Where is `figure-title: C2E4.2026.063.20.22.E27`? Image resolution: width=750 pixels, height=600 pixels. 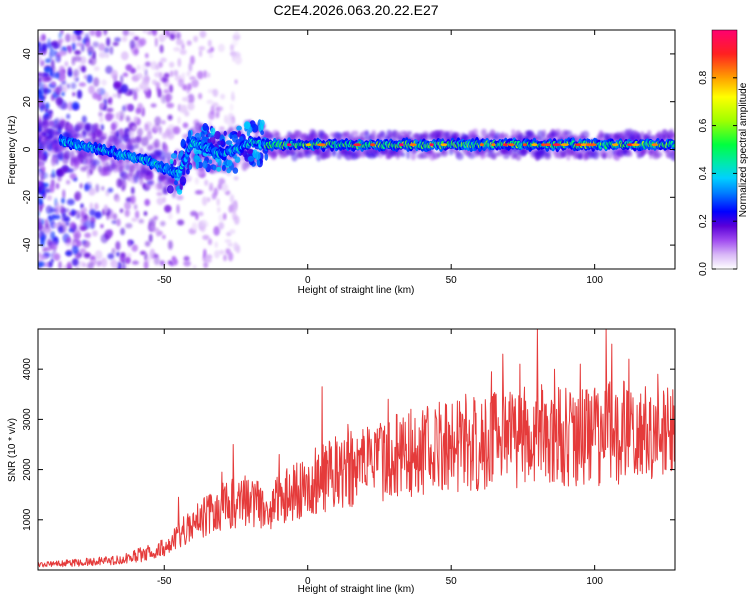
figure-title: C2E4.2026.063.20.22.E27 is located at coordinates (355, 10).